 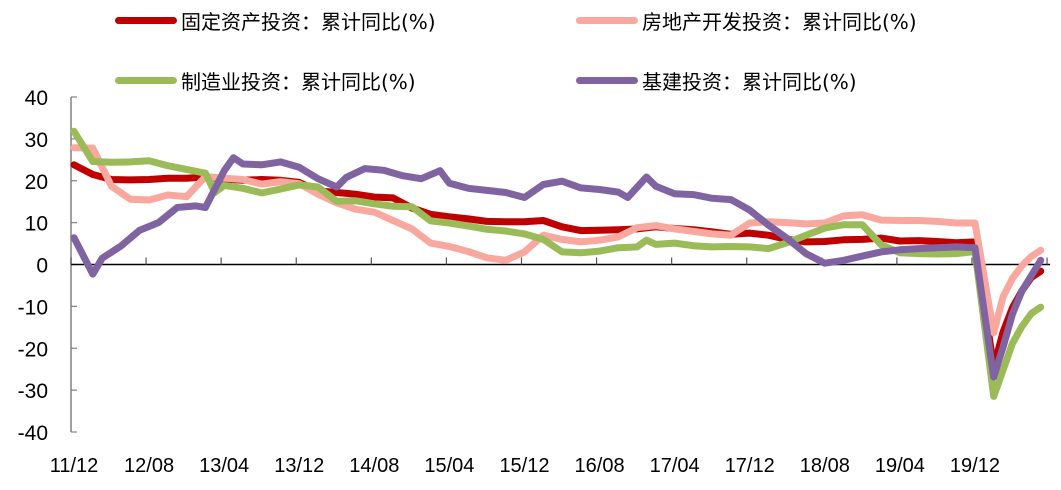 I want to click on legend-item-fixed-asset: 固定资产投资：累计同比(%), so click(x=275, y=20).